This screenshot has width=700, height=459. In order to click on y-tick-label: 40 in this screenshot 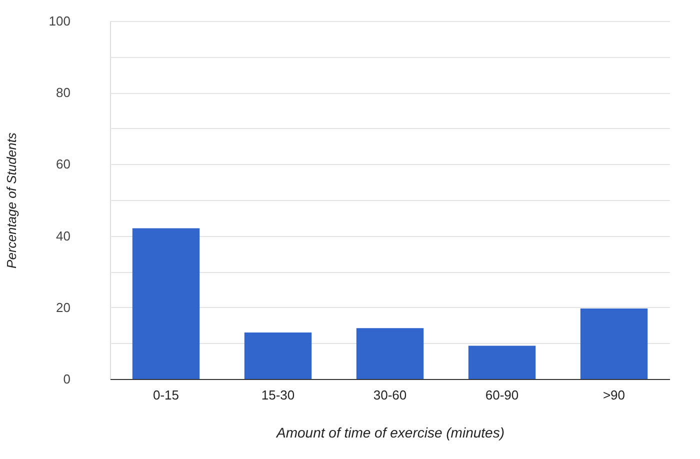, I will do `click(63, 236)`.